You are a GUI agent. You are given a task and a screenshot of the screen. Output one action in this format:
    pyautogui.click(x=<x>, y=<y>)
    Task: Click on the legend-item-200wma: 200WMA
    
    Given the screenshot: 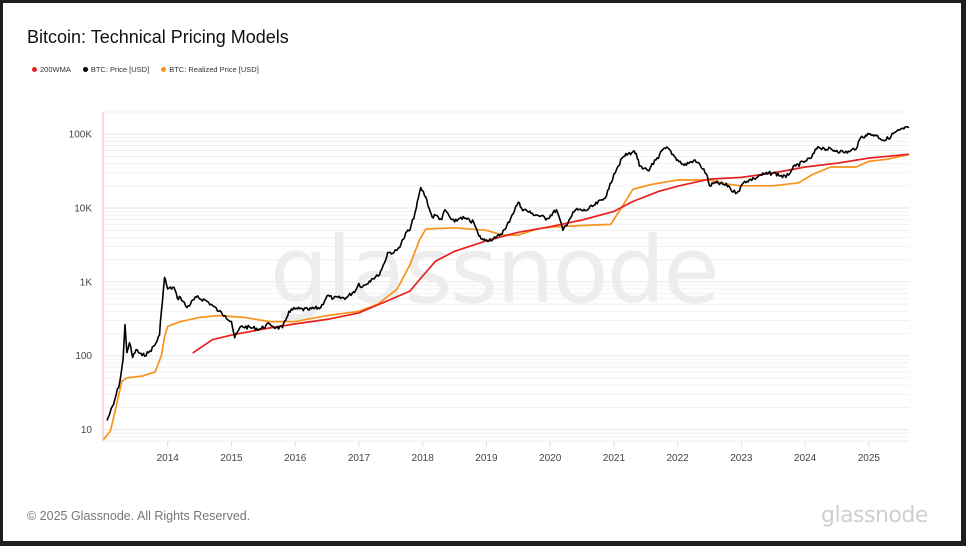 What is the action you would take?
    pyautogui.click(x=51, y=69)
    